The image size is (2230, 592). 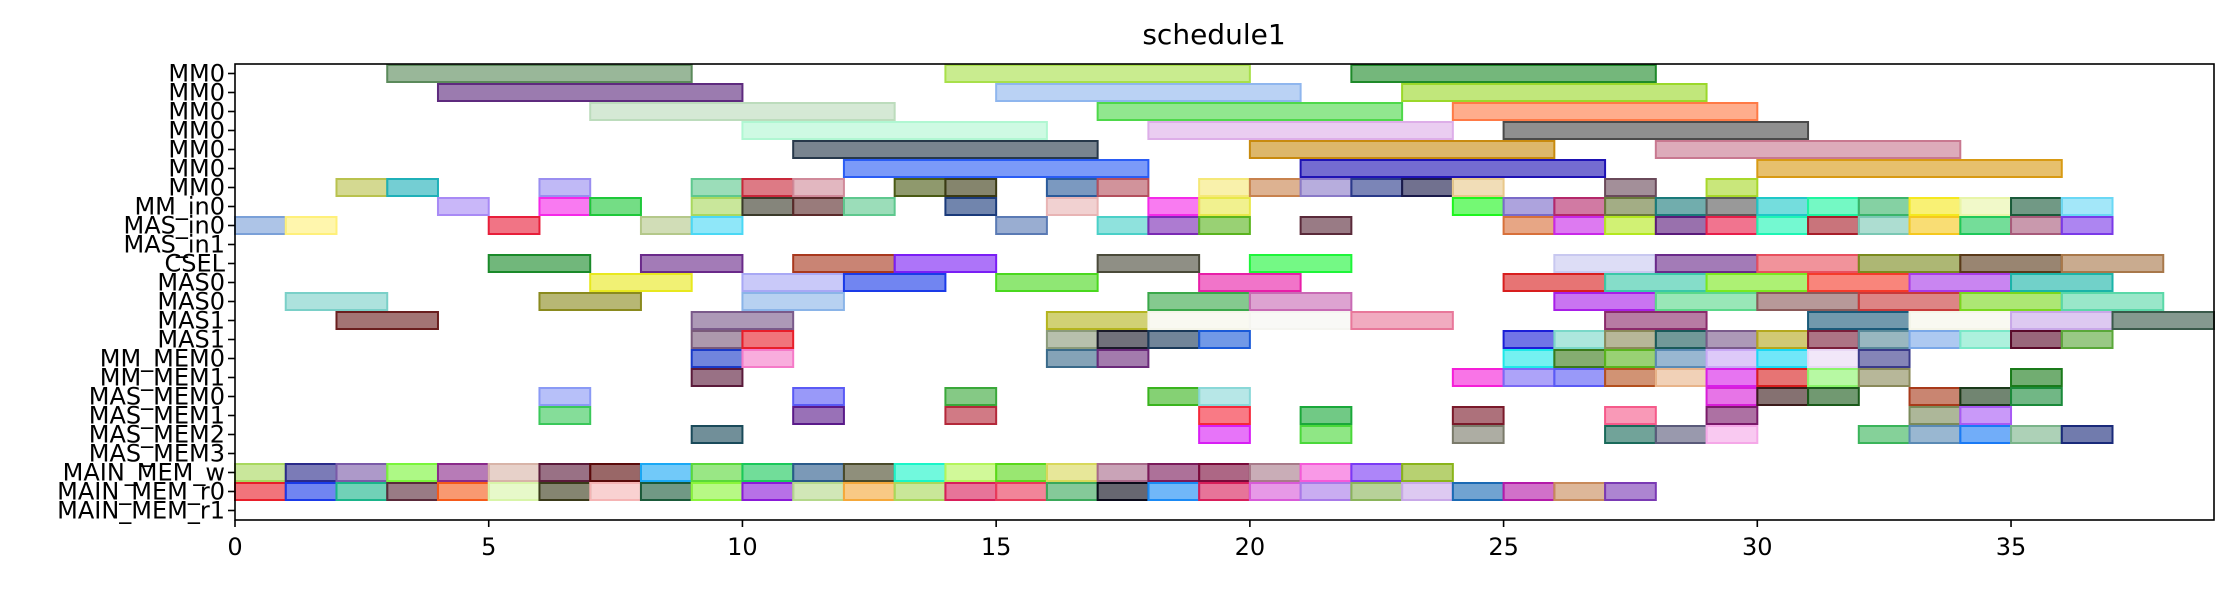 What do you see at coordinates (488, 547) in the screenshot?
I see `x-tick-label: 5` at bounding box center [488, 547].